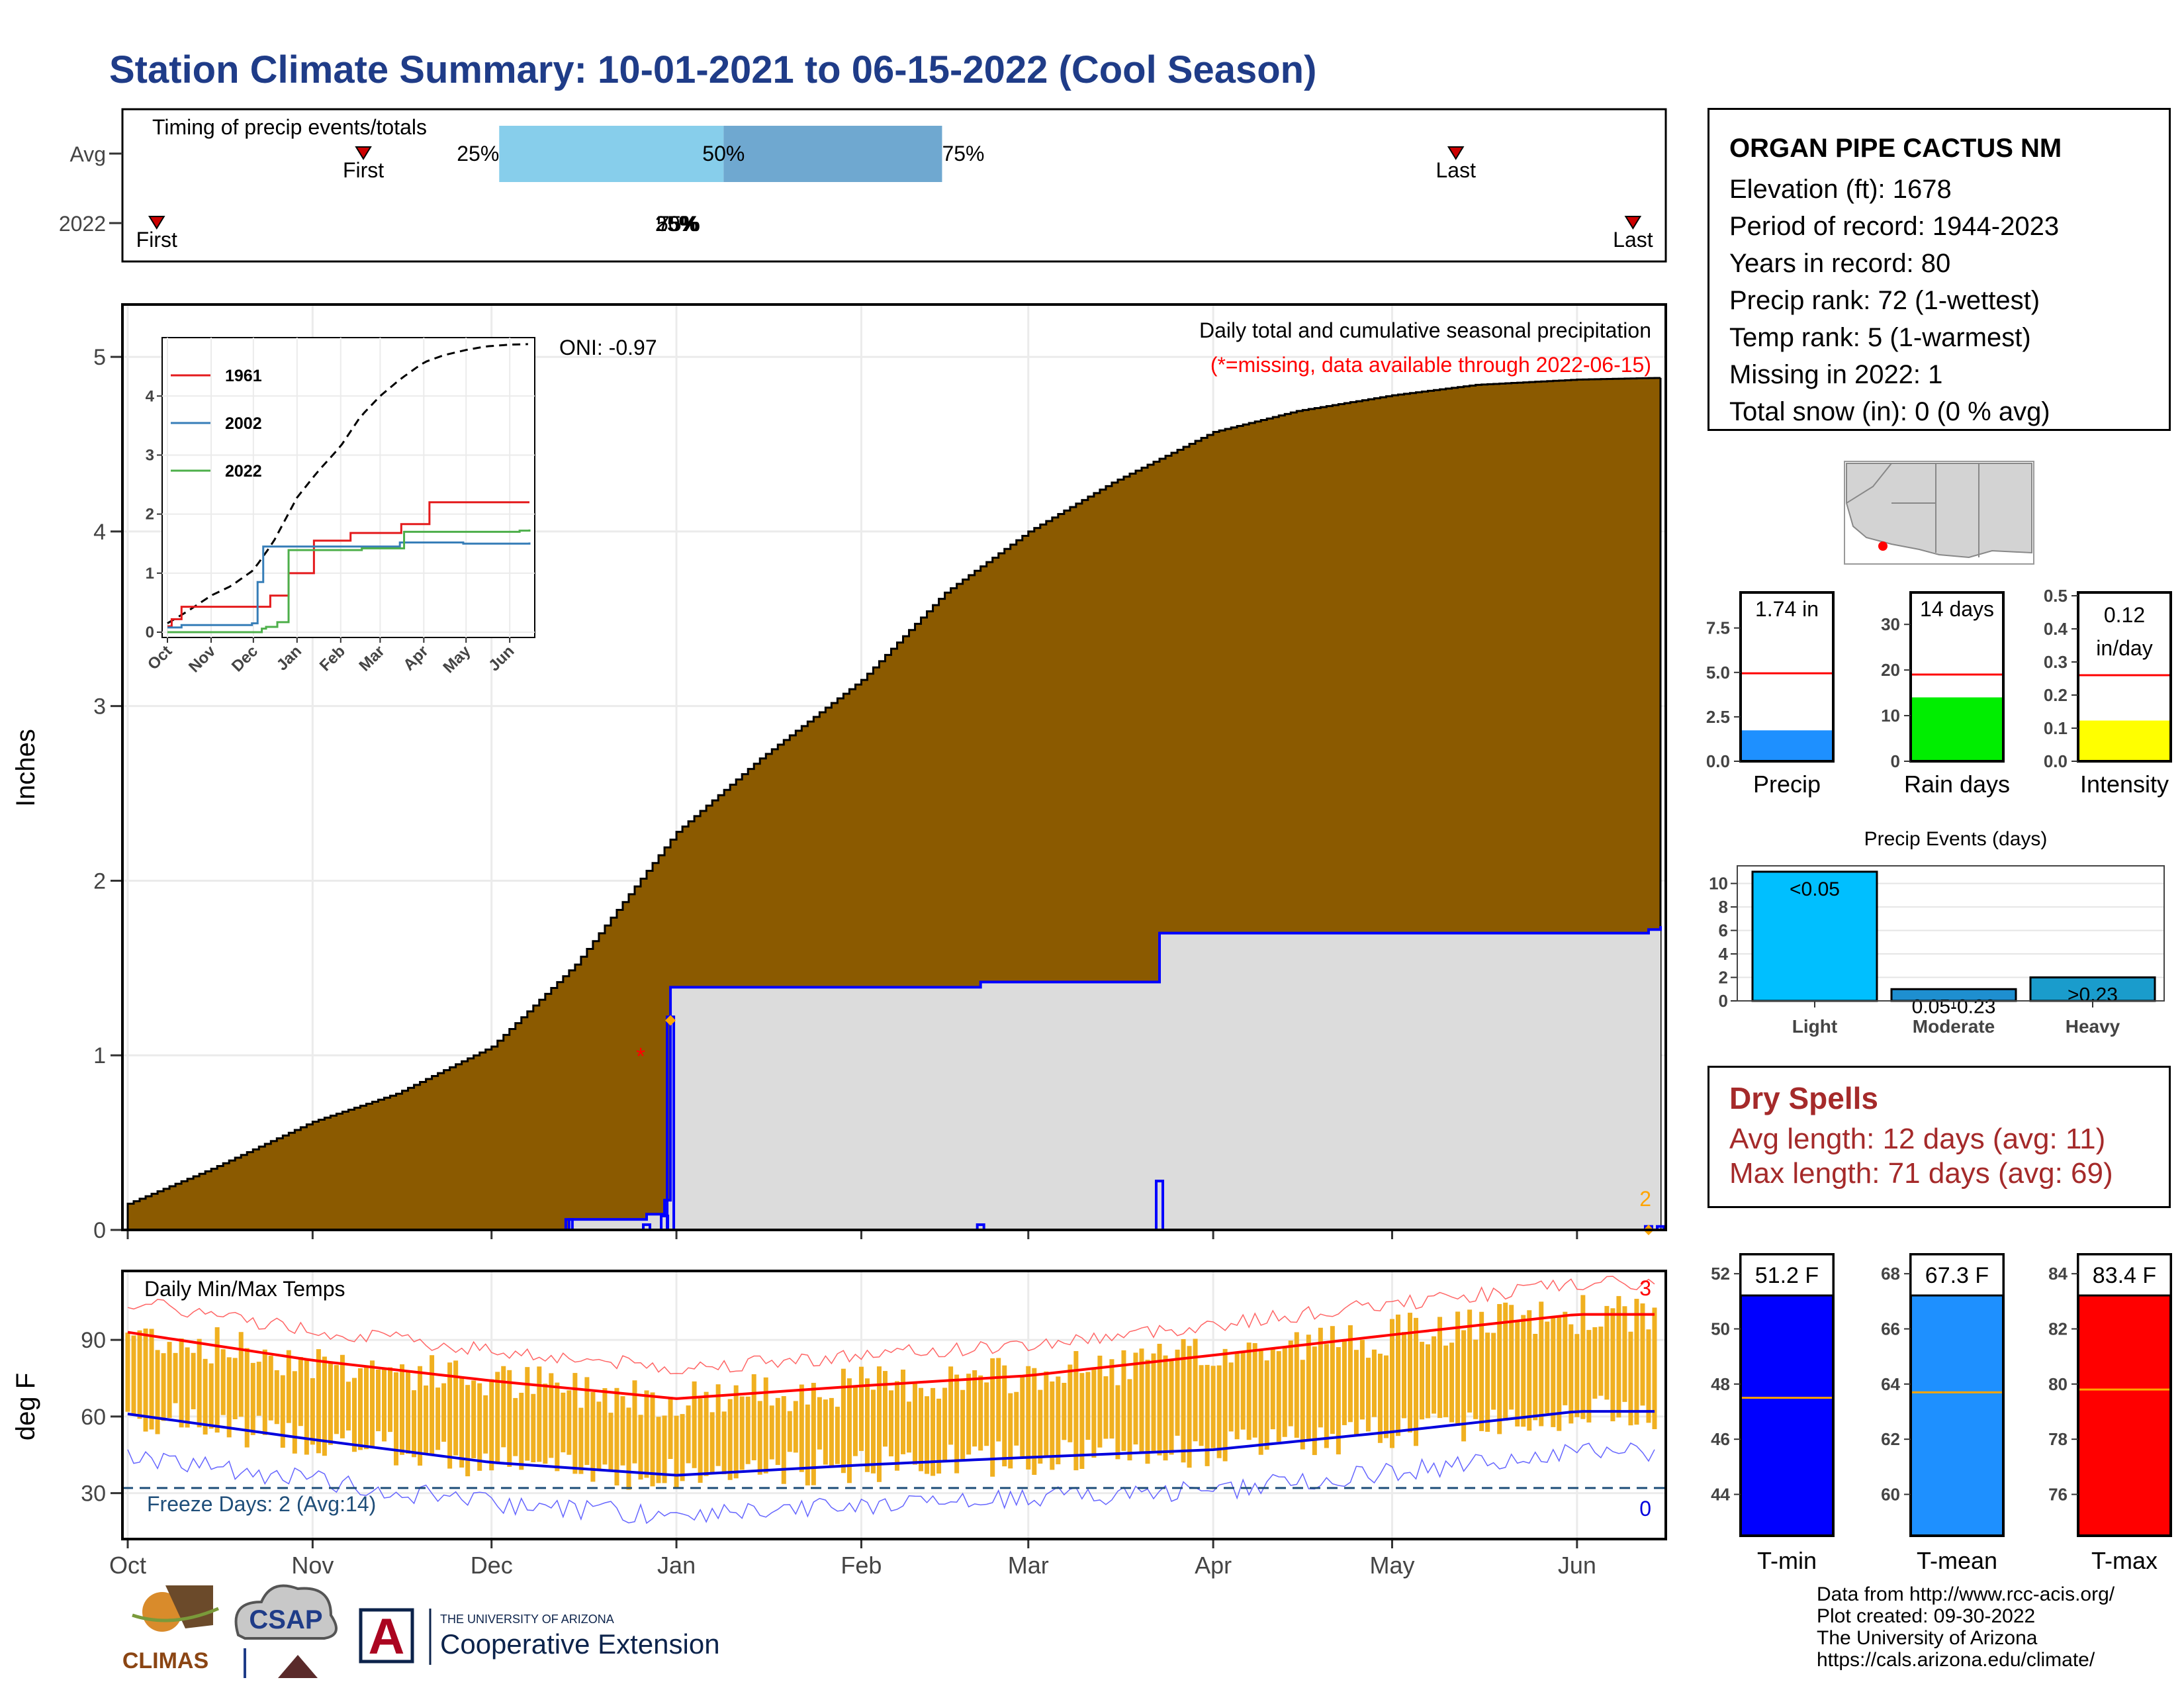 Image resolution: width=2184 pixels, height=1688 pixels. What do you see at coordinates (679, 224) in the screenshot?
I see `timing-2022-75: 75%` at bounding box center [679, 224].